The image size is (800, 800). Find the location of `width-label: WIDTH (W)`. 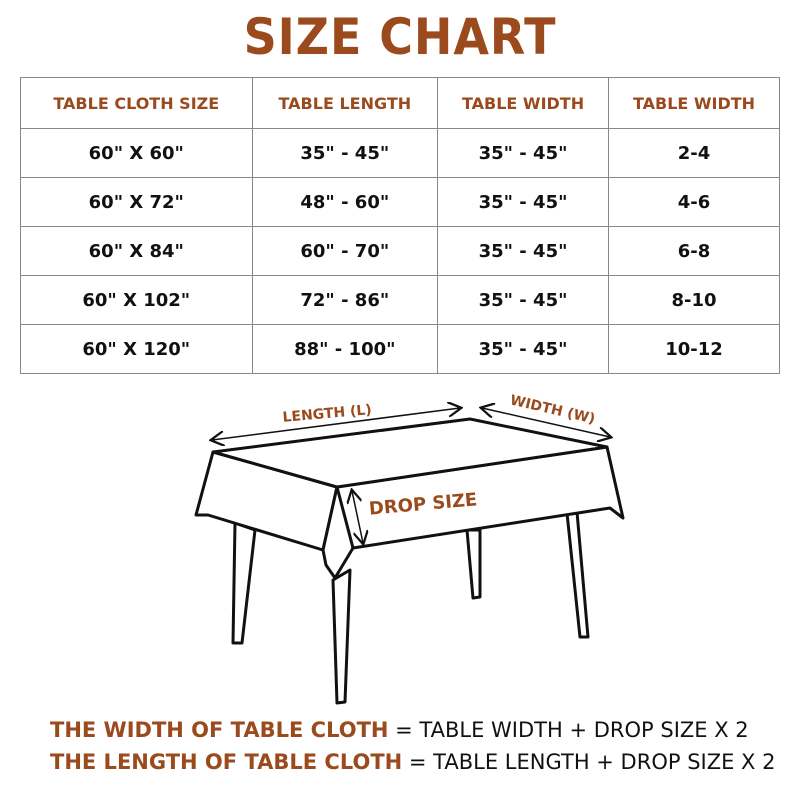

width-label: WIDTH (W) is located at coordinates (553, 409).